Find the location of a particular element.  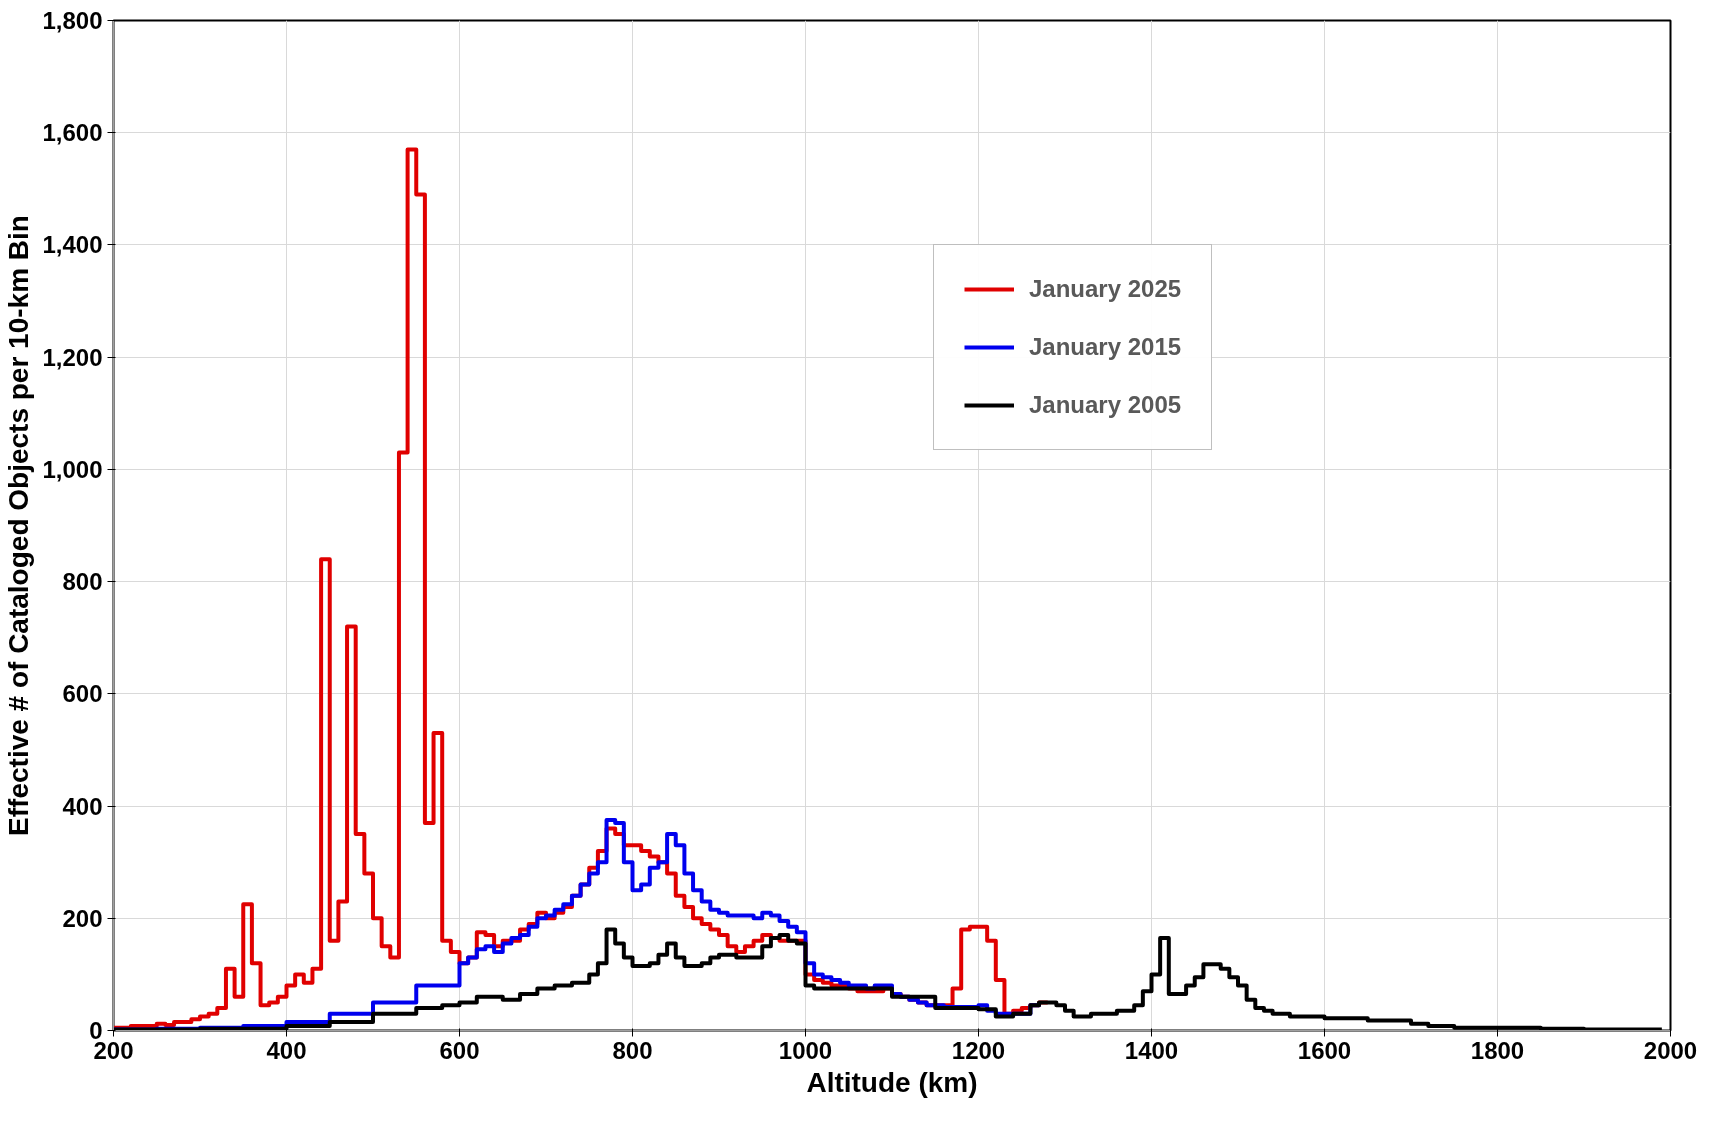

y-tick-label: 1,800 is located at coordinates (72, 20).